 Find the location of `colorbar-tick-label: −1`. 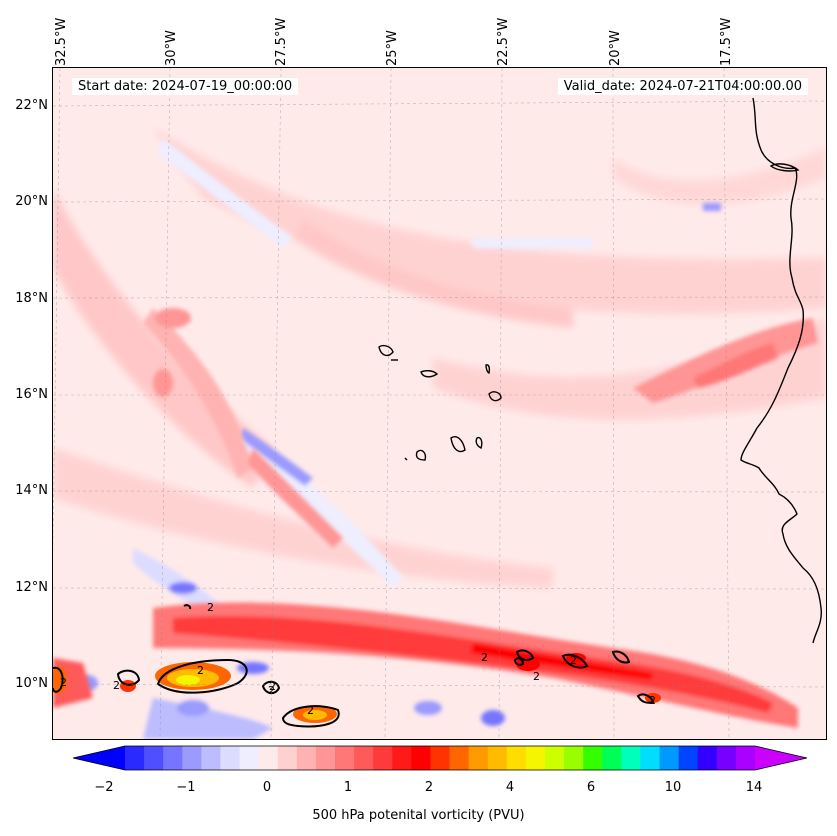

colorbar-tick-label: −1 is located at coordinates (185, 787).